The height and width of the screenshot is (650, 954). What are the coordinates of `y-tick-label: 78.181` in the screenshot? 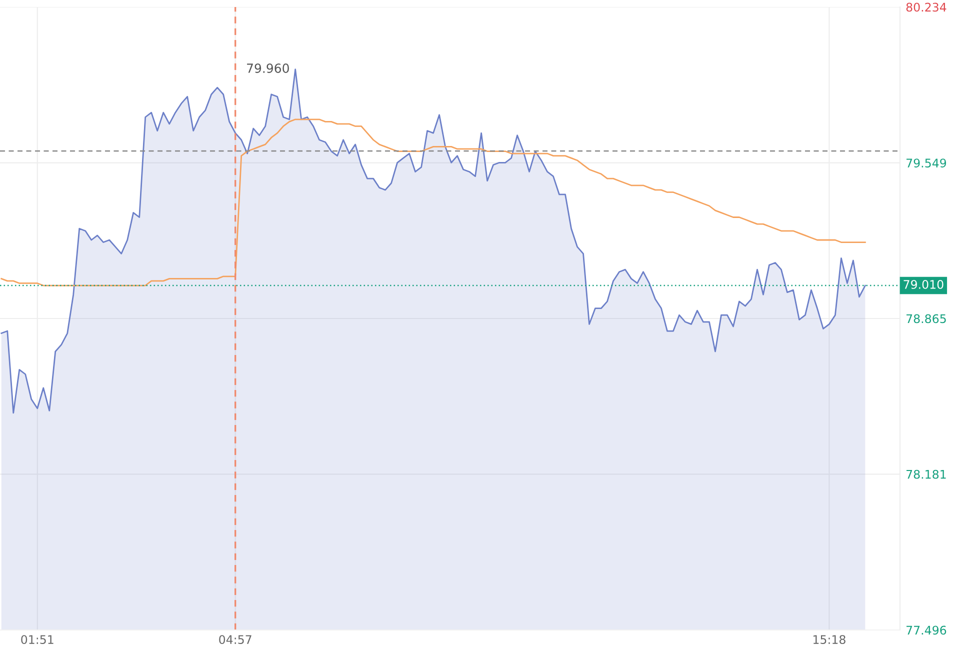 It's located at (926, 474).